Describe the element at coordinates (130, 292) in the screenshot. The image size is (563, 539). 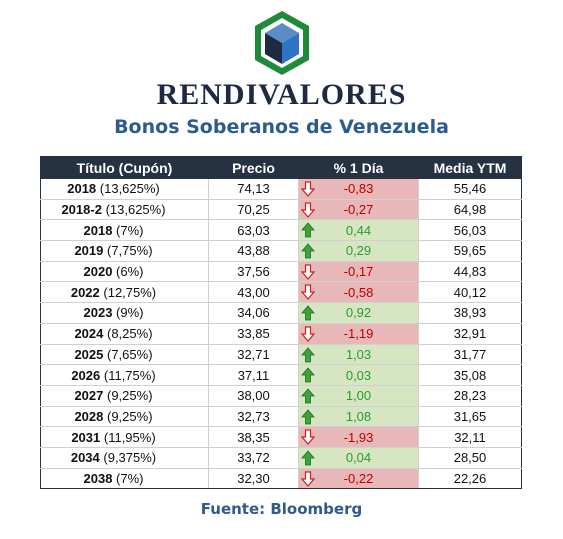
I see `bond-coupon: (12,75%)` at that location.